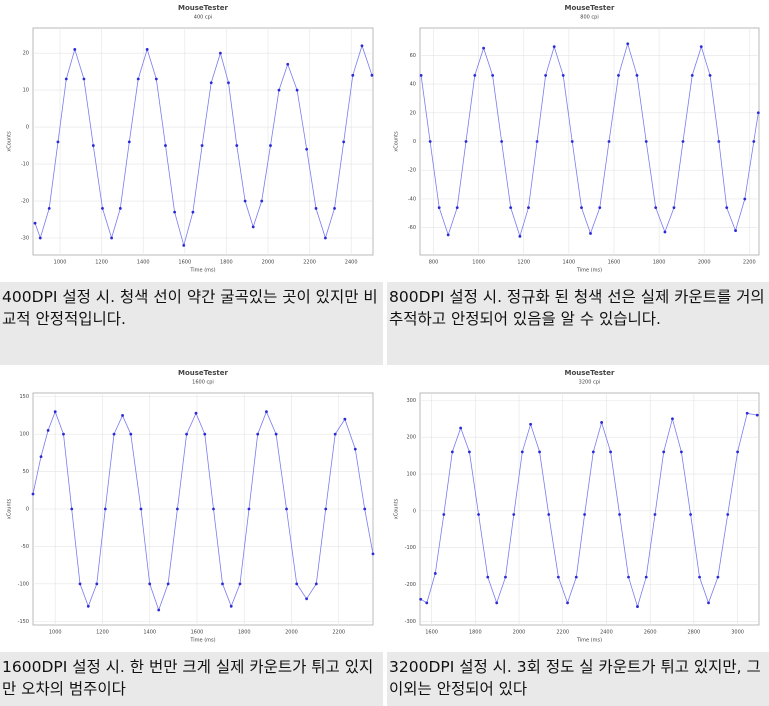  What do you see at coordinates (25, 165) in the screenshot?
I see `y-tick-label: -10` at bounding box center [25, 165].